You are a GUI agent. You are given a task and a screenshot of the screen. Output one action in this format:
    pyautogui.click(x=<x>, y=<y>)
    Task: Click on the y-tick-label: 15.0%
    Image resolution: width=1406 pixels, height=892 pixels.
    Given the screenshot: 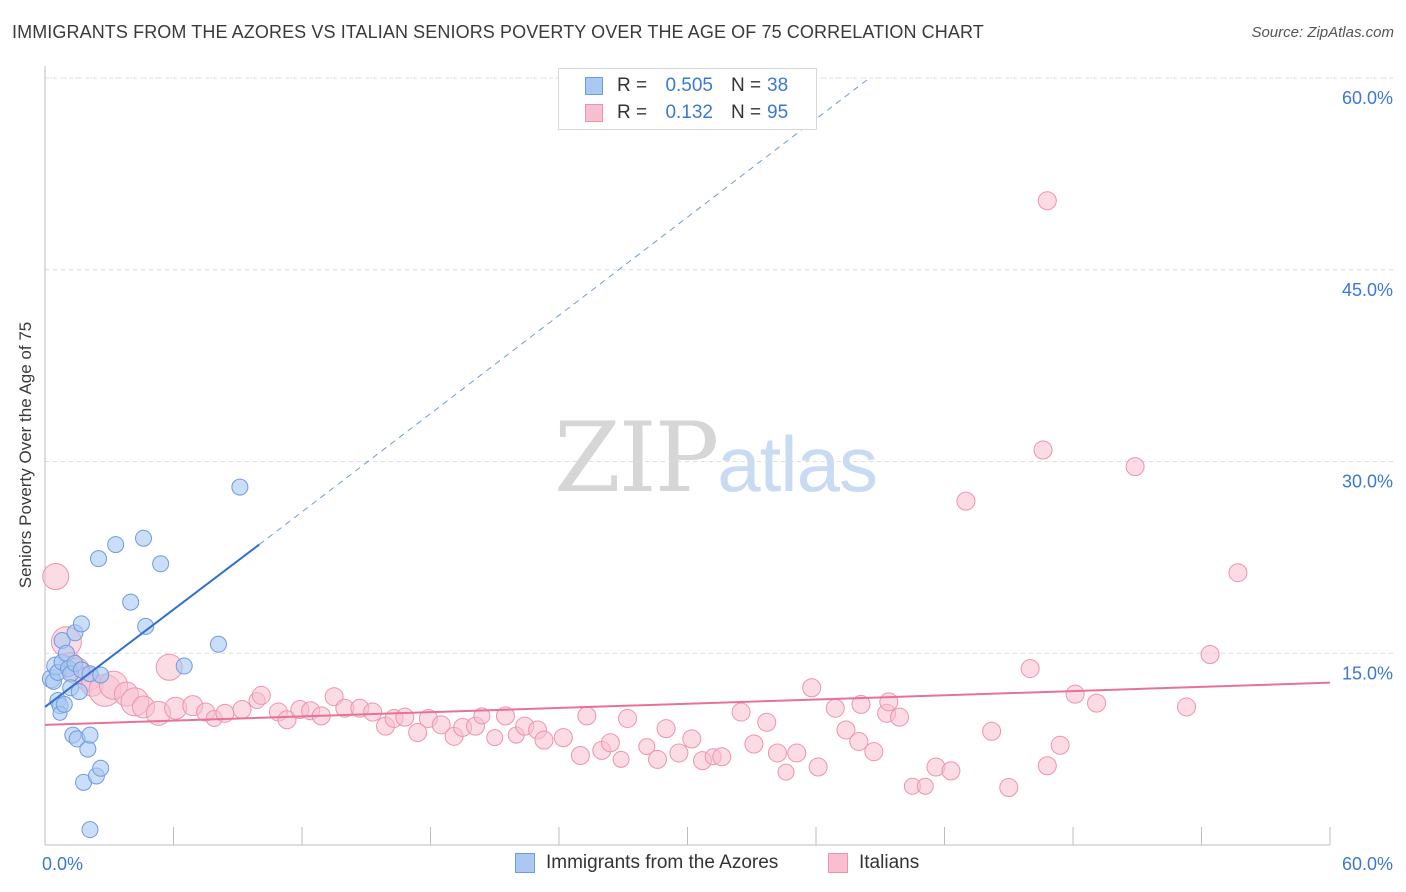 What is the action you would take?
    pyautogui.click(x=1367, y=673)
    